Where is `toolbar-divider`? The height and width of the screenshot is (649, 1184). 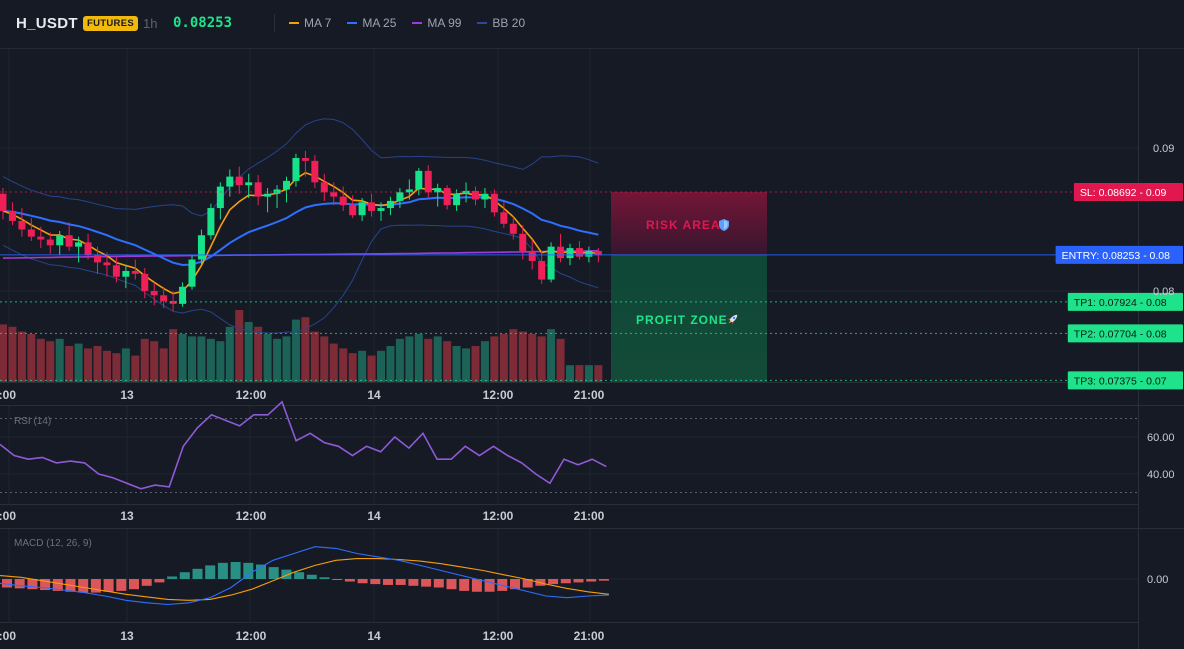 toolbar-divider is located at coordinates (274, 23).